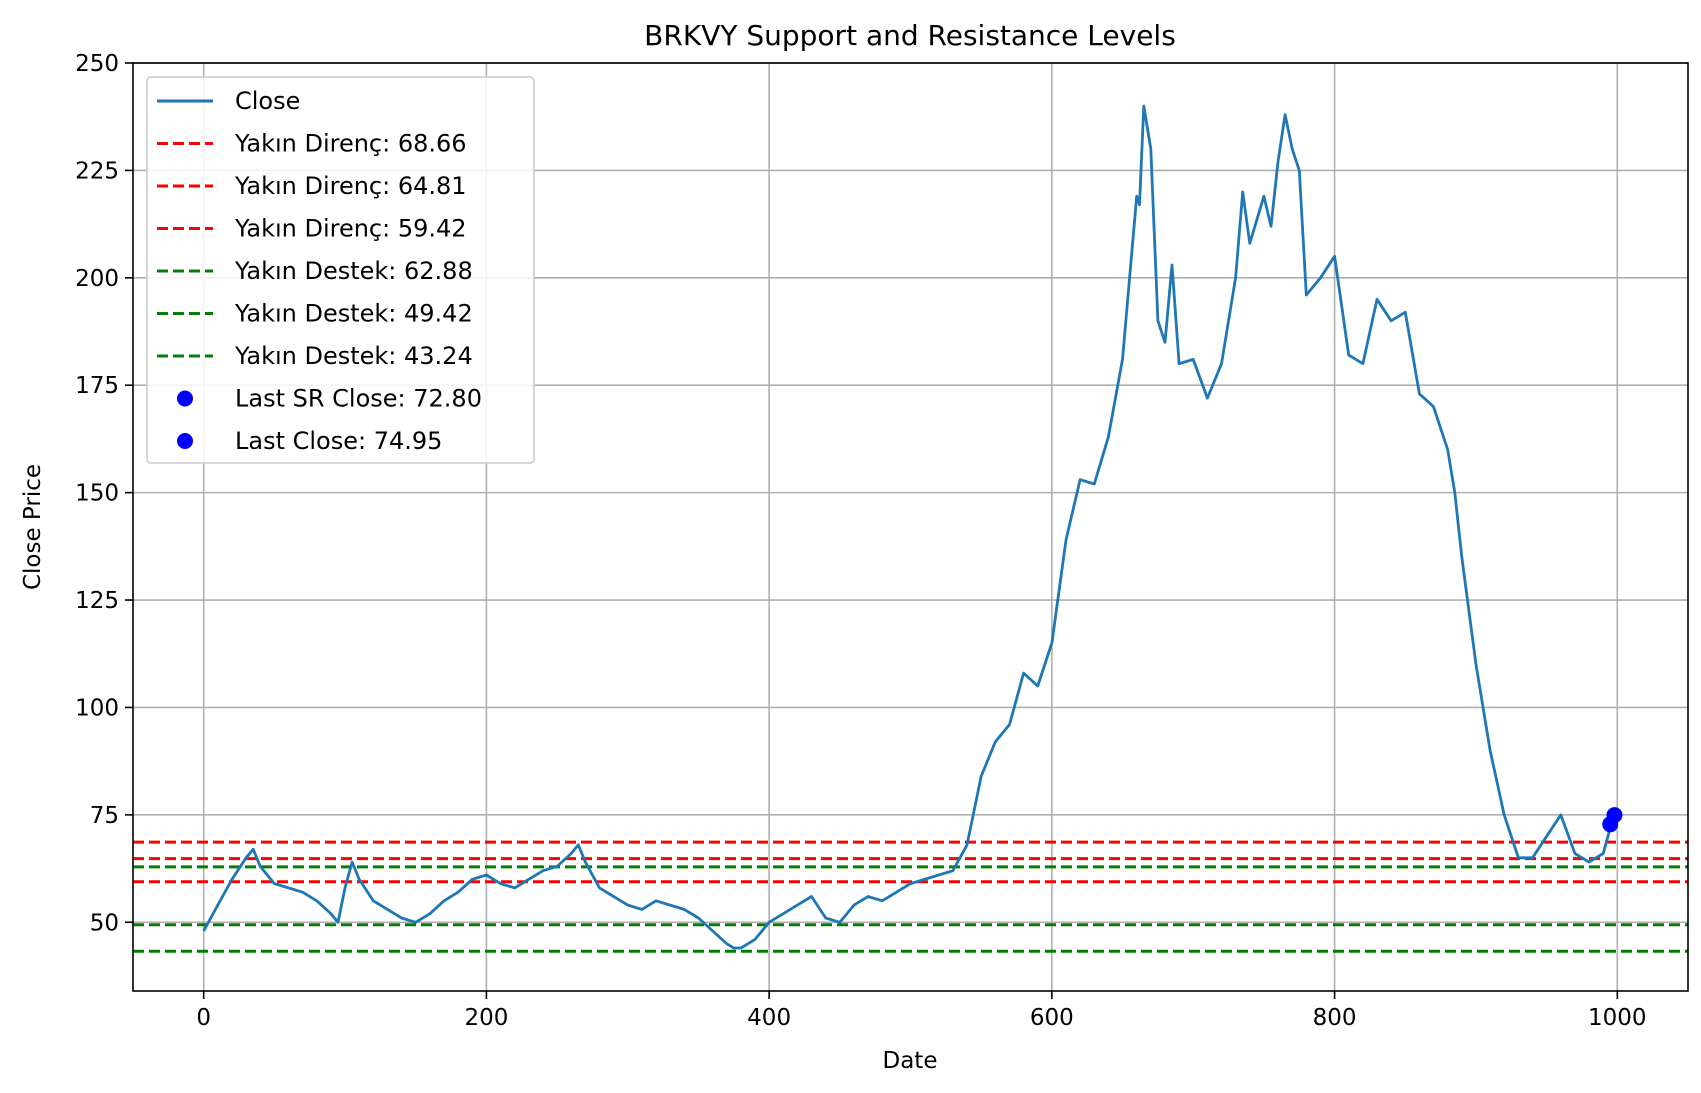  What do you see at coordinates (769, 1018) in the screenshot?
I see `x-tick-label: 400` at bounding box center [769, 1018].